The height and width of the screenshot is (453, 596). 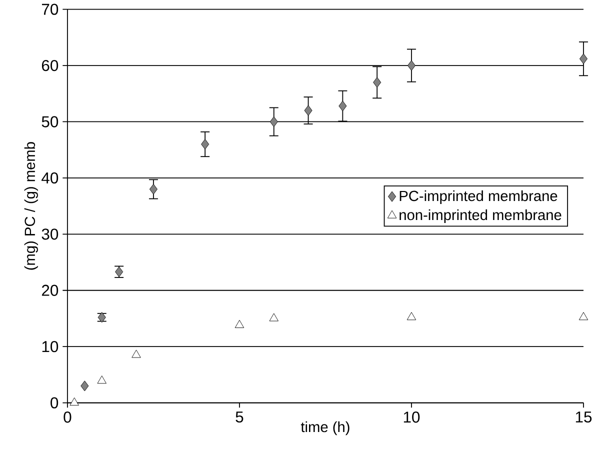 I want to click on legend-label: non-imprinted membrane, so click(x=481, y=216).